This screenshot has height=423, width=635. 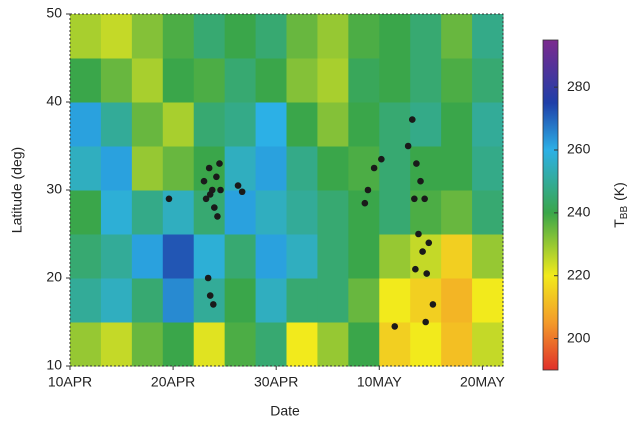 I want to click on x-tick-label: 10APR, so click(x=70, y=382).